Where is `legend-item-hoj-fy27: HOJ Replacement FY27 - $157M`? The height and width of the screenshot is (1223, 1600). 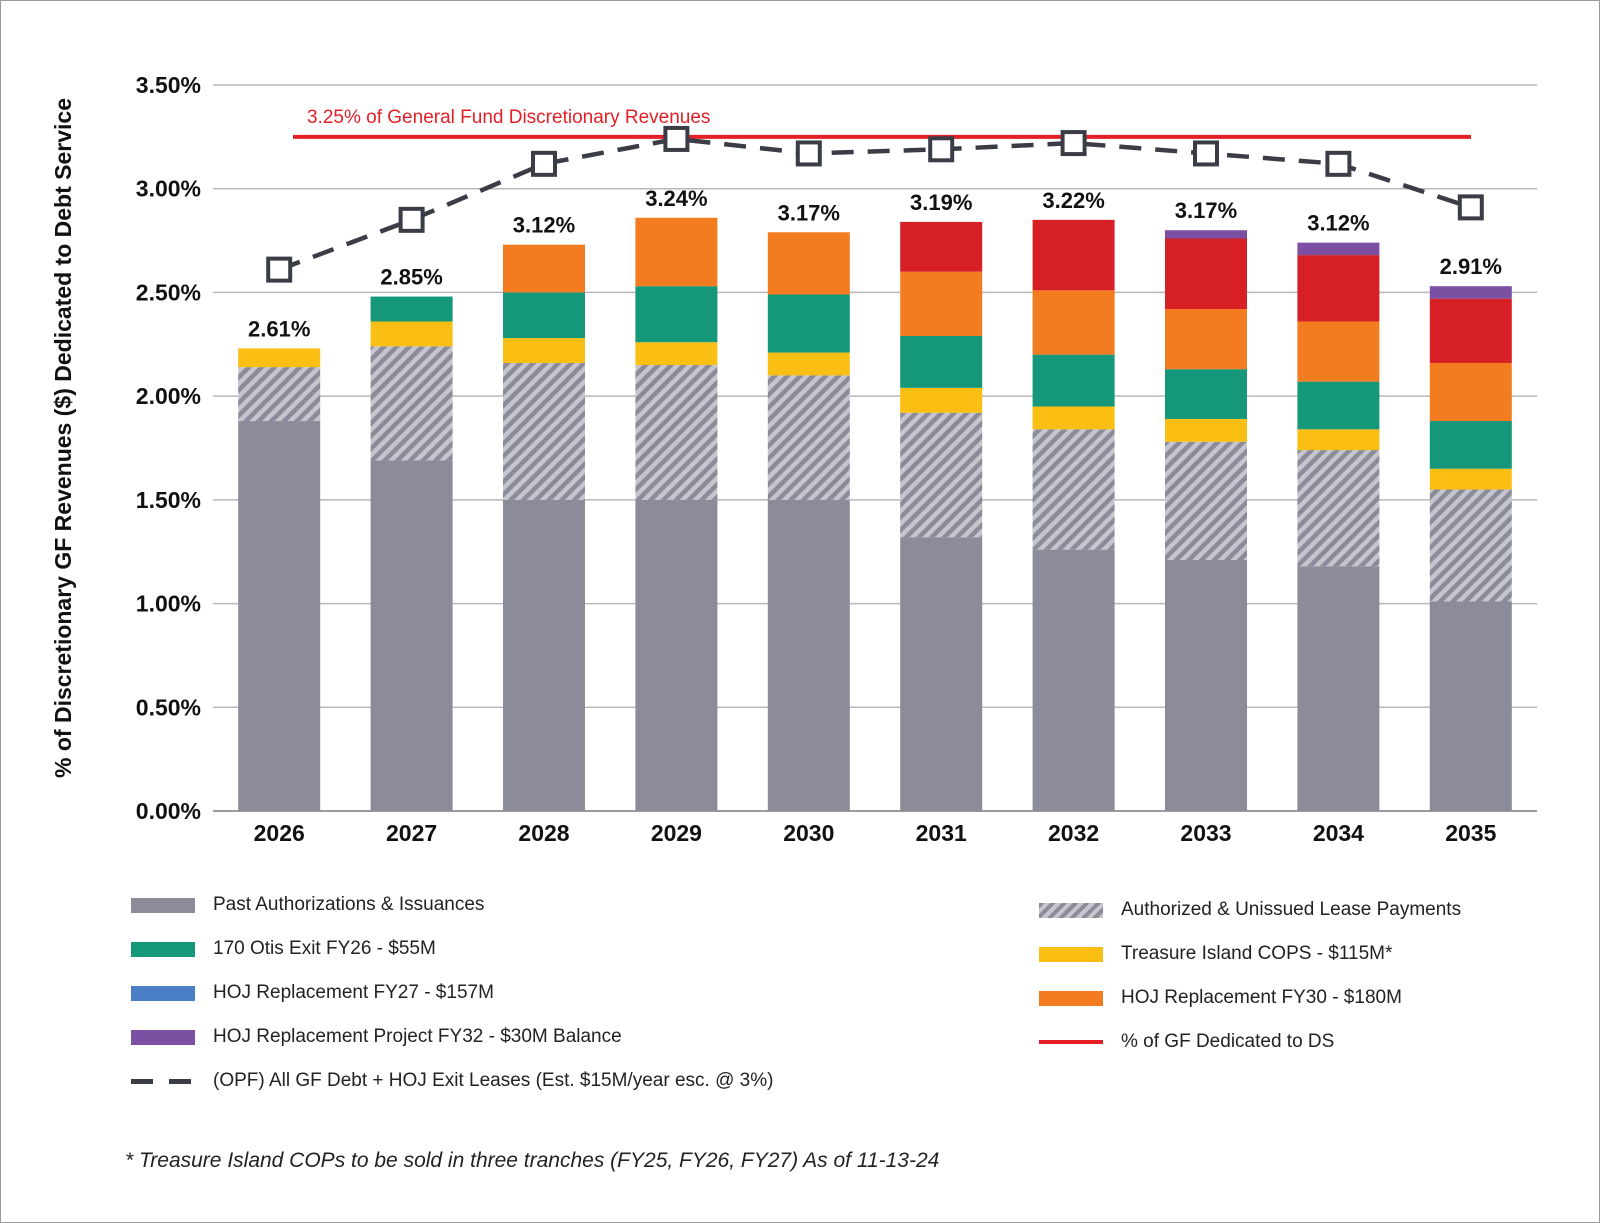 legend-item-hoj-fy27: HOJ Replacement FY27 - $157M is located at coordinates (312, 993).